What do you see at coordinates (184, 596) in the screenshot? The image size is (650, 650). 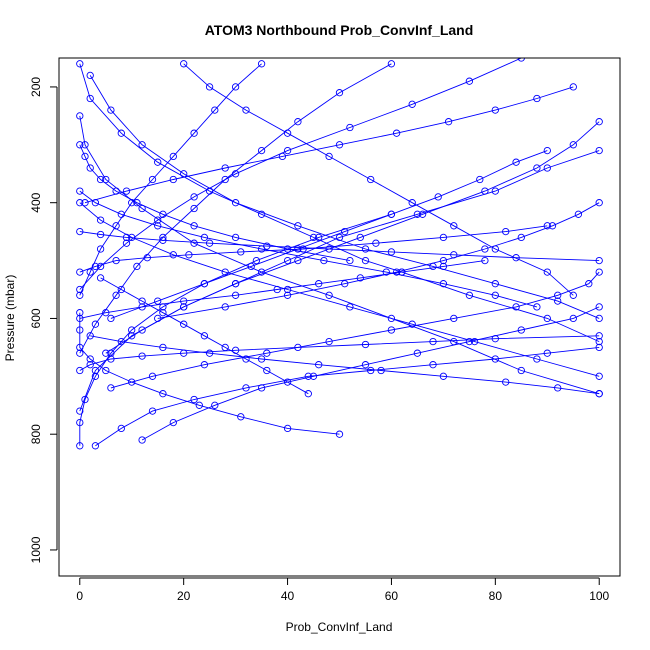 I see `x-tick-label: 20` at bounding box center [184, 596].